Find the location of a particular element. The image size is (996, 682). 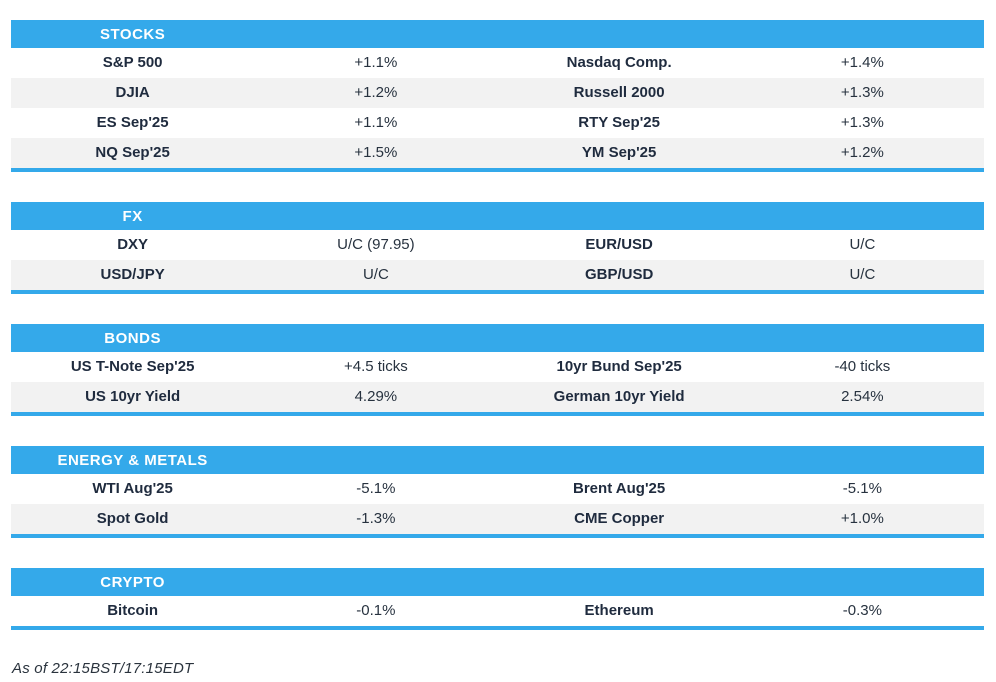

section-header: CRYPTO is located at coordinates (497, 582).